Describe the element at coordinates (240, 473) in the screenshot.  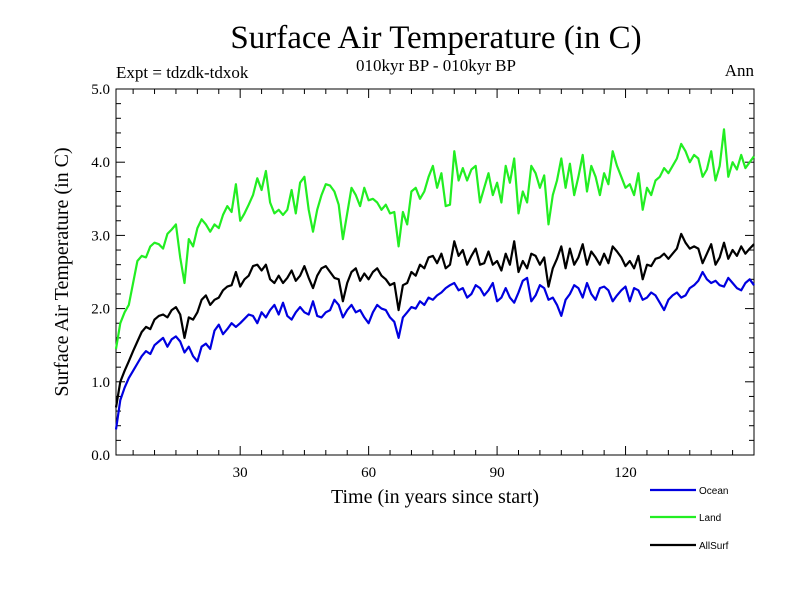
I see `x-tick-label: 30` at that location.